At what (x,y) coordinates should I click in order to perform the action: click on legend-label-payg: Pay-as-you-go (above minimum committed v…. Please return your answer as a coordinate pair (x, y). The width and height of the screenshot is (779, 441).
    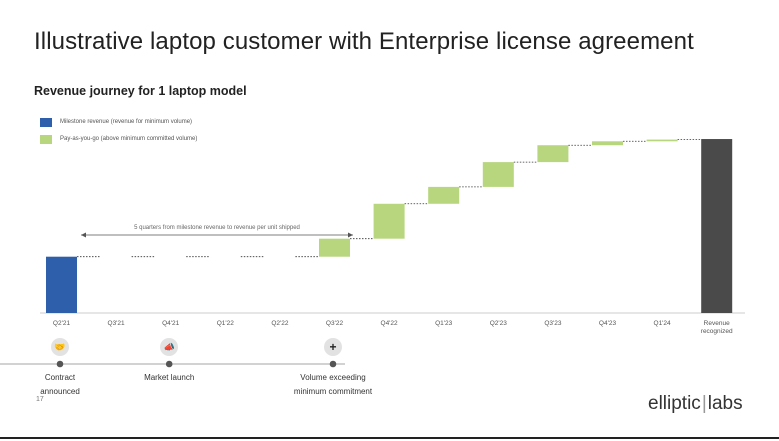
    Looking at the image, I should click on (129, 139).